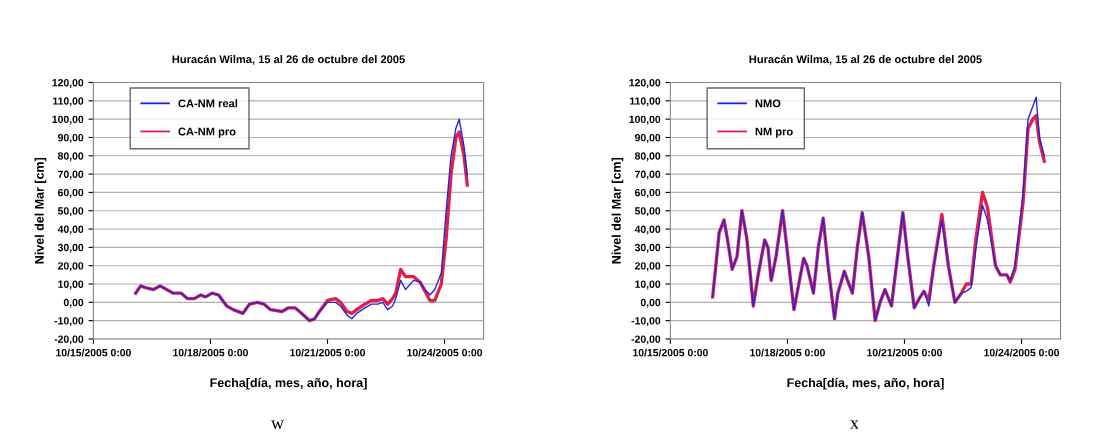 The image size is (1099, 446). Describe the element at coordinates (774, 132) in the screenshot. I see `legend-label: NM pro` at that location.